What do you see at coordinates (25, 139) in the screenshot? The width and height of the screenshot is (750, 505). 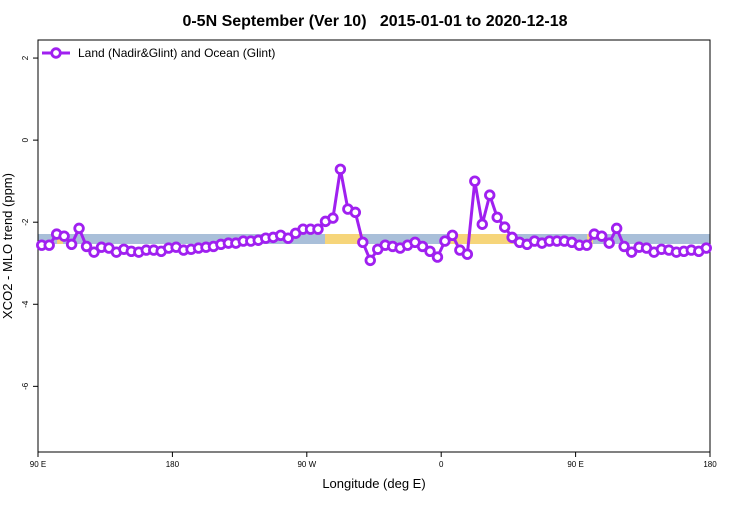 I see `y-tick-label: 0` at bounding box center [25, 139].